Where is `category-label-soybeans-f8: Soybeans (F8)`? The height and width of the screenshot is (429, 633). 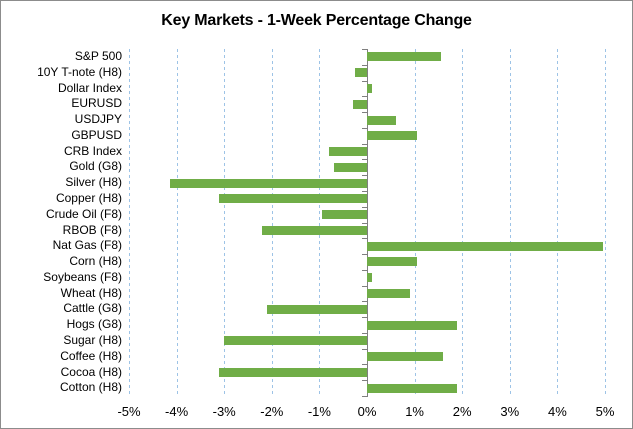 category-label-soybeans-f8: Soybeans (F8) is located at coordinates (82, 276).